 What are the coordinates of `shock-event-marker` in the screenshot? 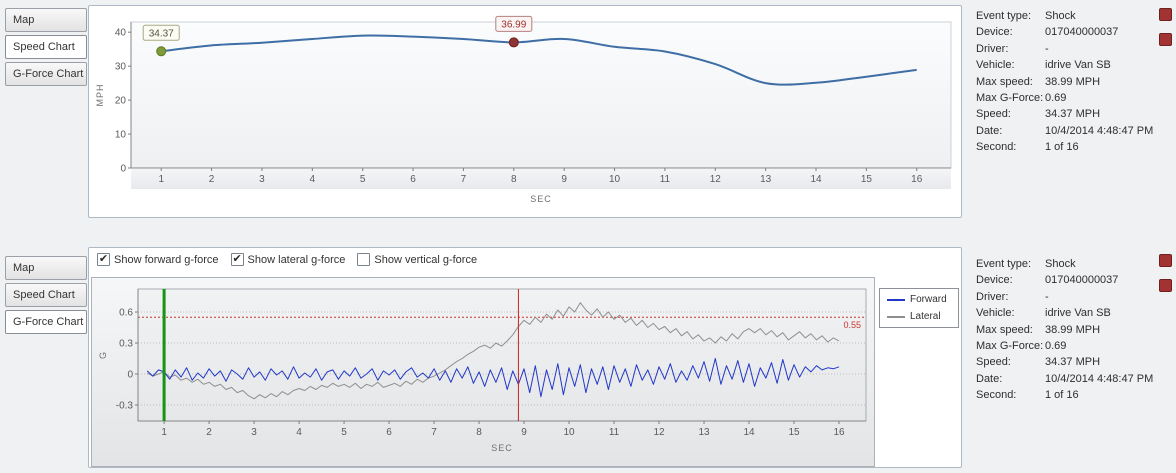 It's located at (513, 42).